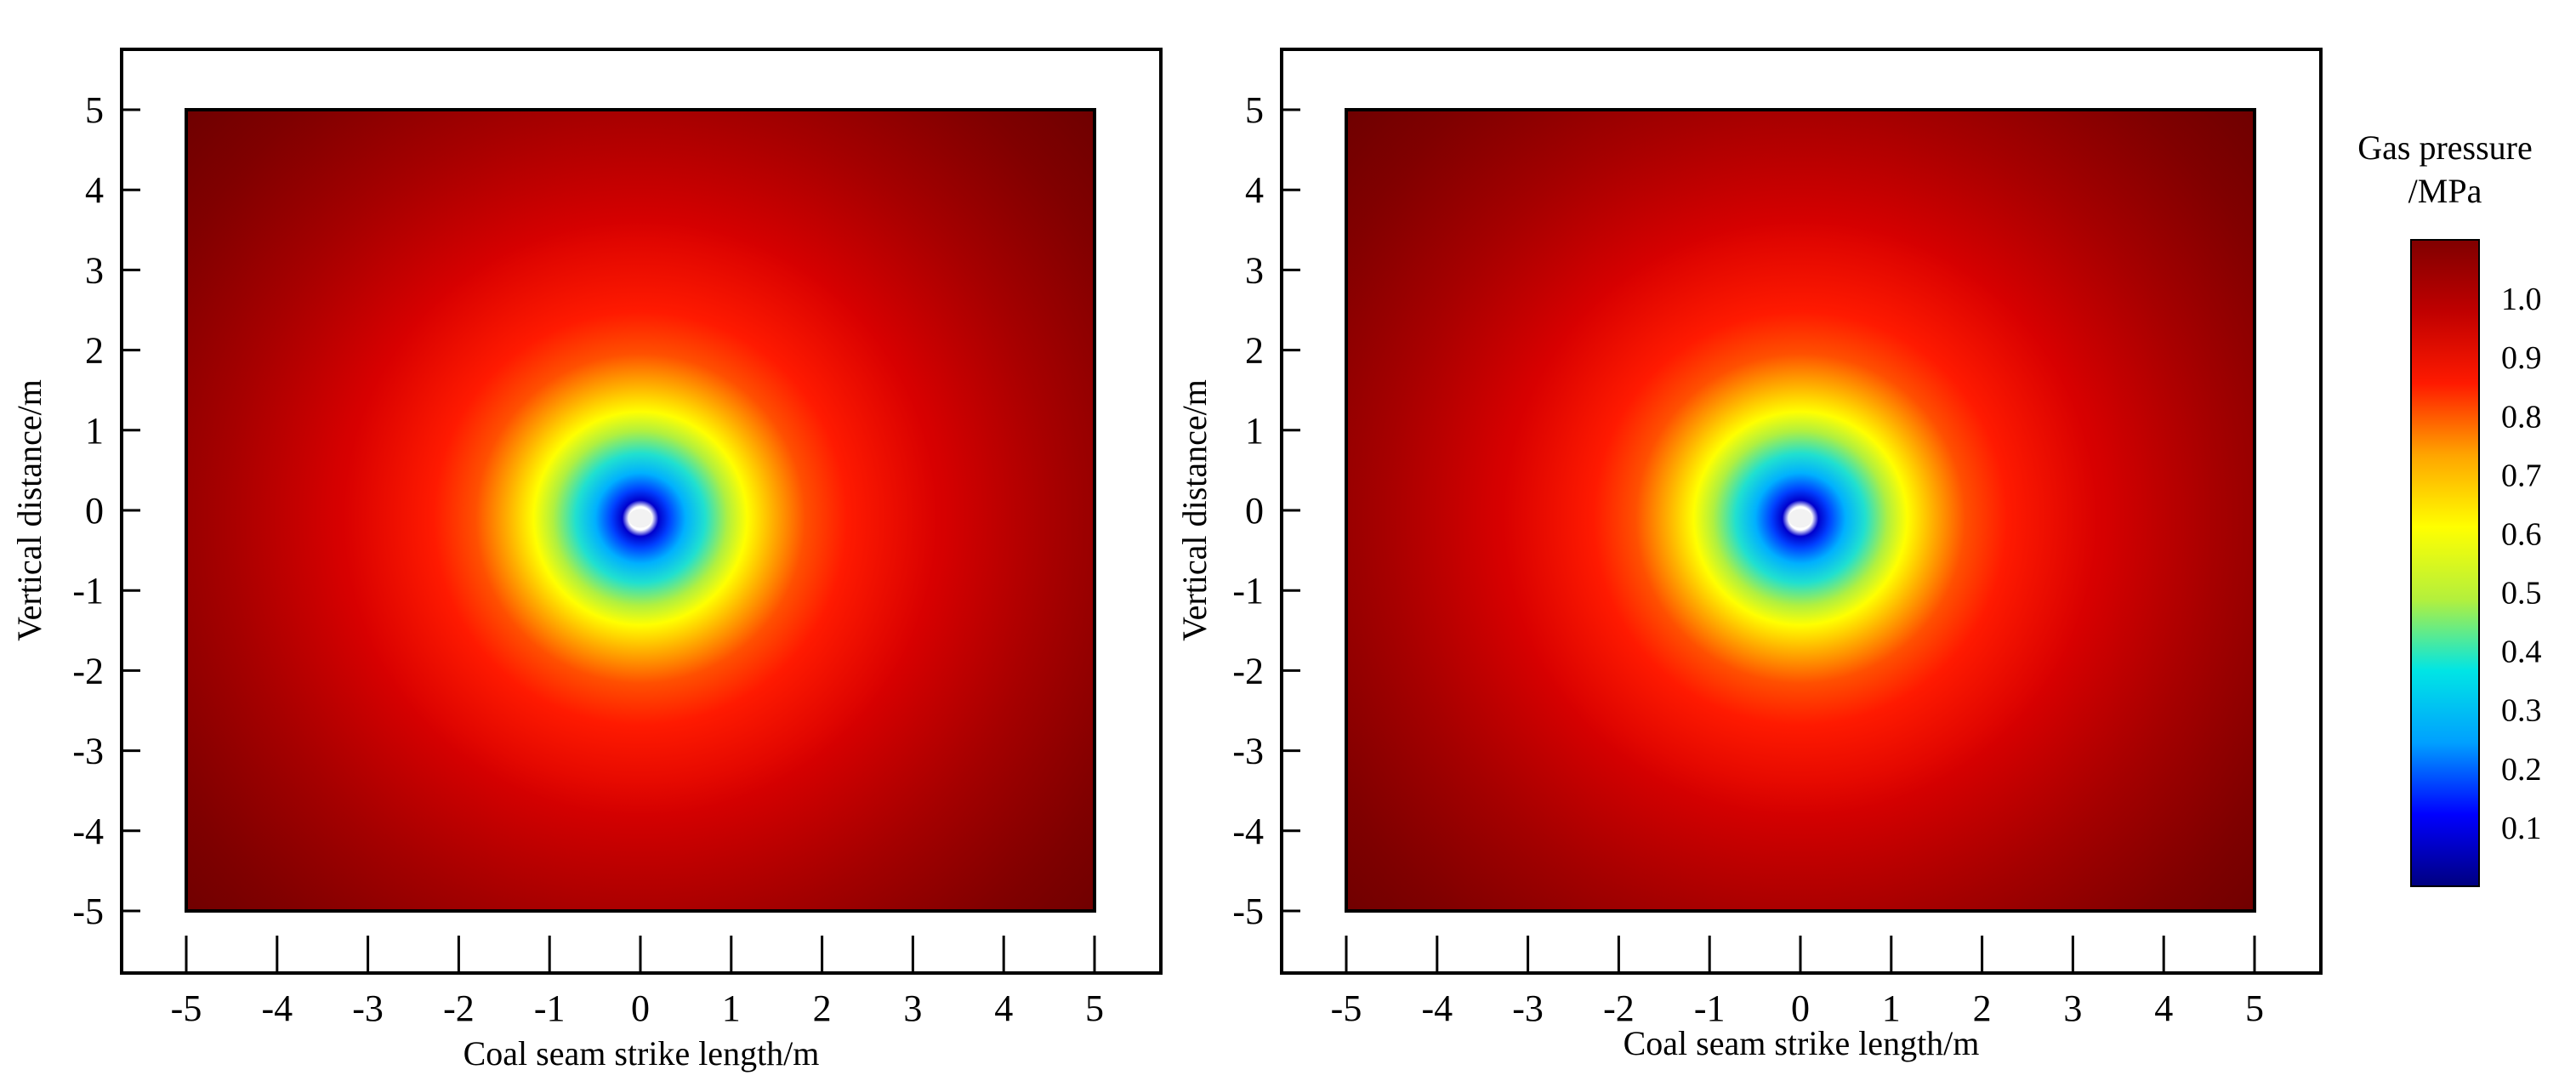 This screenshot has height=1087, width=2576. What do you see at coordinates (2521, 594) in the screenshot?
I see `colorbar-tick-label: 0.5` at bounding box center [2521, 594].